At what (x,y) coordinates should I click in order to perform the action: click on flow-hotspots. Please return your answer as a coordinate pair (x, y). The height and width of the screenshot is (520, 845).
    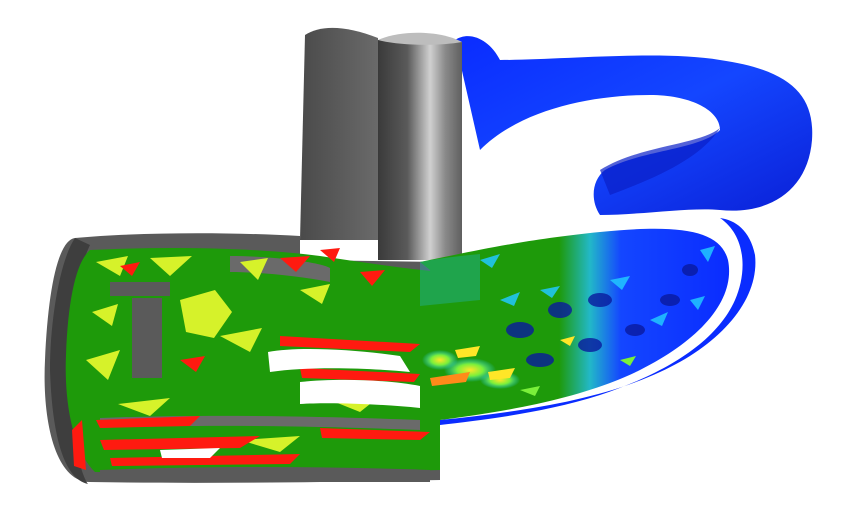
    Looking at the image, I should click on (529, 366).